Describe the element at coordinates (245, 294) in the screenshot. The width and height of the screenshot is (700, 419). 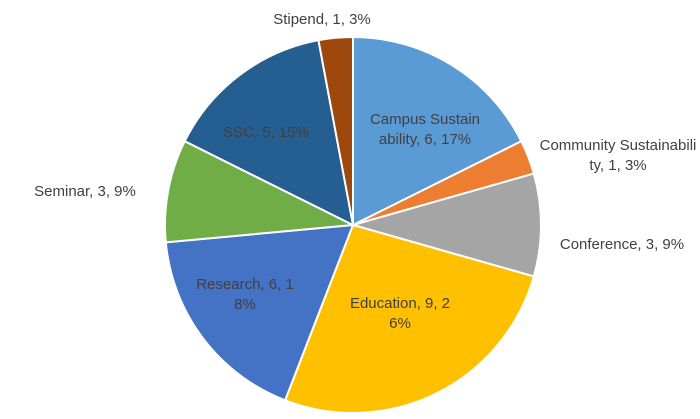
I see `data-label: Research, 6, 18%` at that location.